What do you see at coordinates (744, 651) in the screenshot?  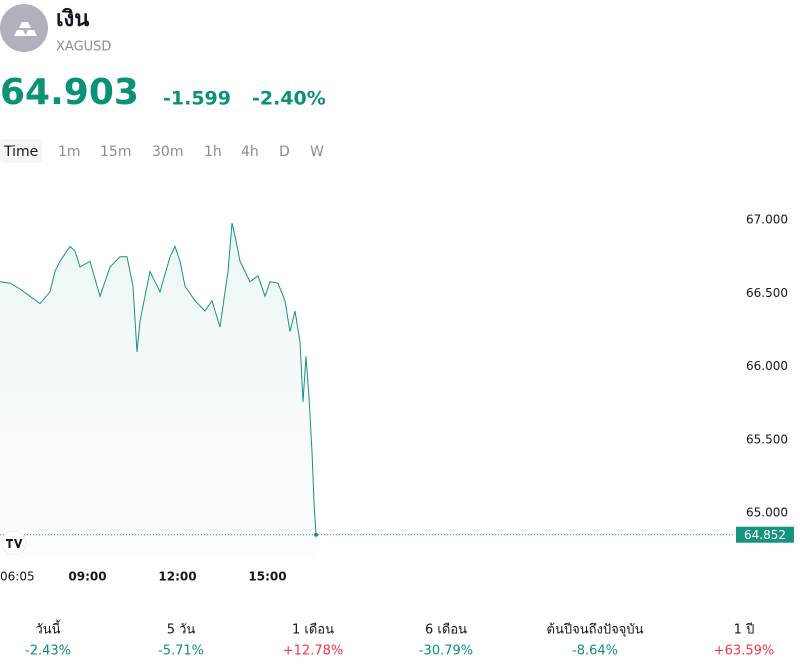 I see `period-change: +63.59%` at bounding box center [744, 651].